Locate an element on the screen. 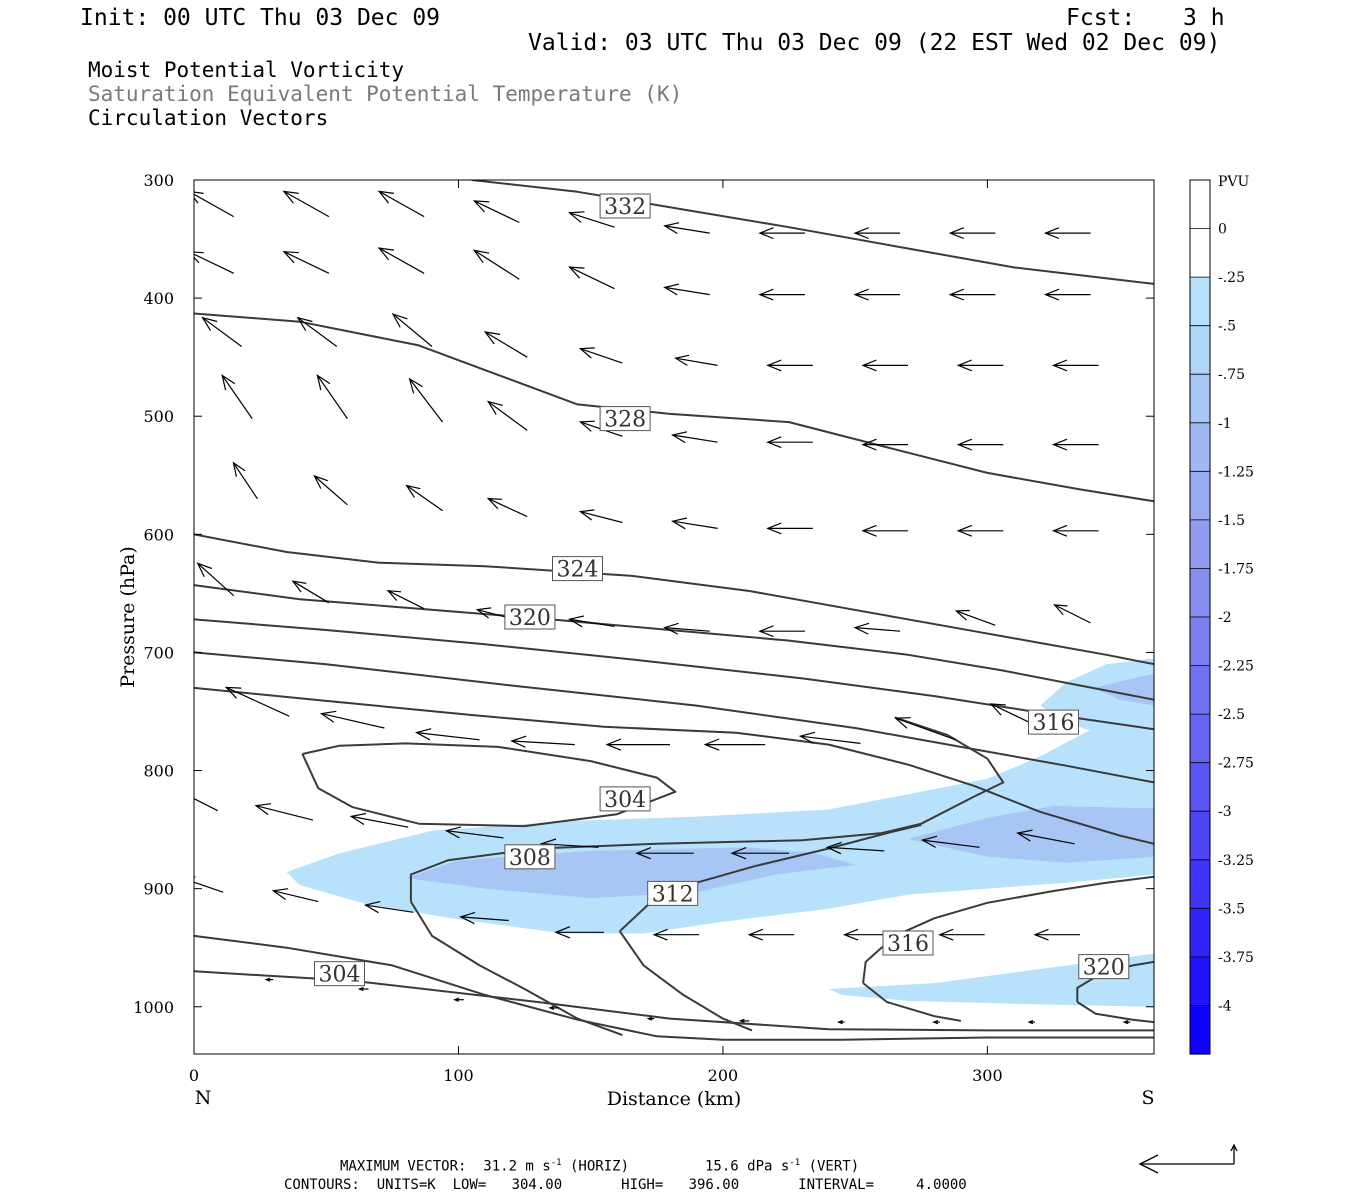 The height and width of the screenshot is (1200, 1350). colorbar-tick-label: -.5 is located at coordinates (1227, 327).